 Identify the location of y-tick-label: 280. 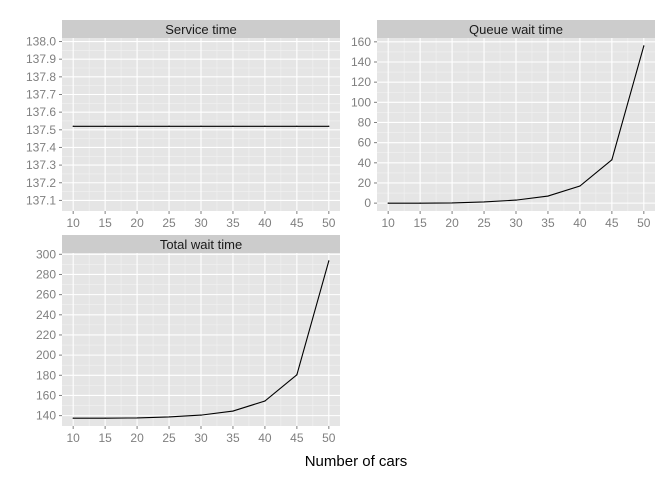
(46, 274).